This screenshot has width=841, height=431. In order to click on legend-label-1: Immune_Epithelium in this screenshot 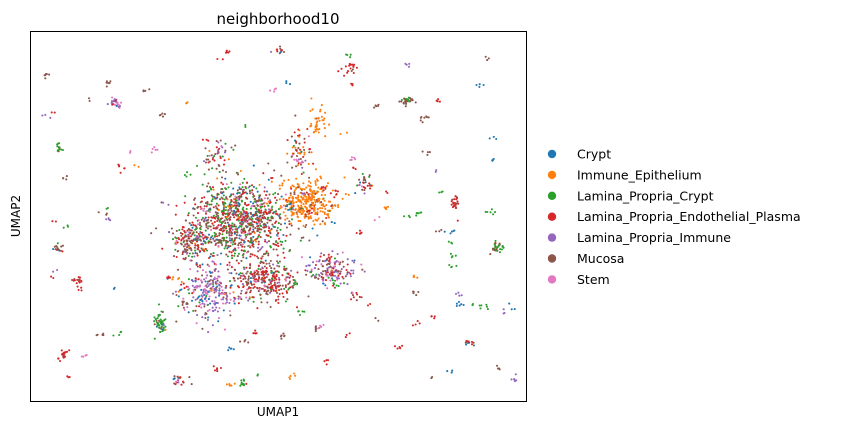, I will do `click(639, 174)`.